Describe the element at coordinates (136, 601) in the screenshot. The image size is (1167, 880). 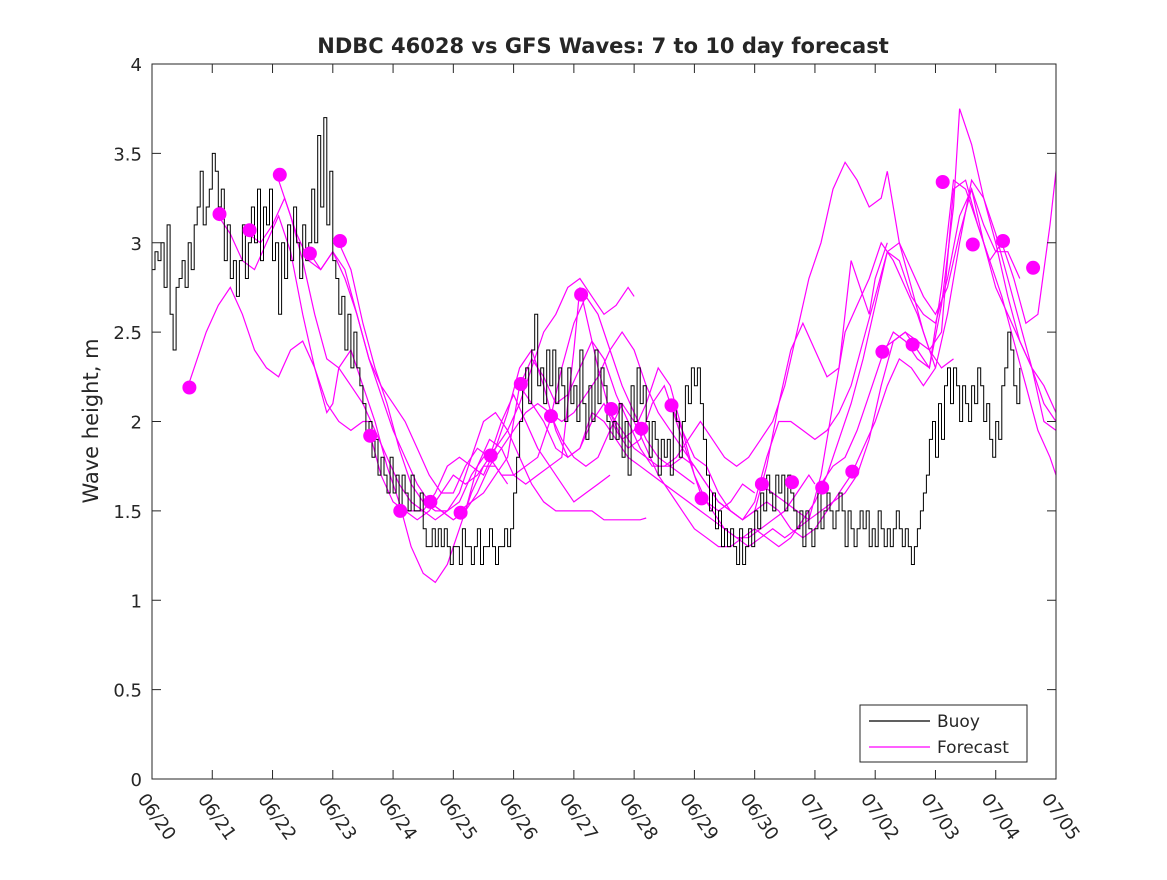
I see `y-tick-label: 1` at that location.